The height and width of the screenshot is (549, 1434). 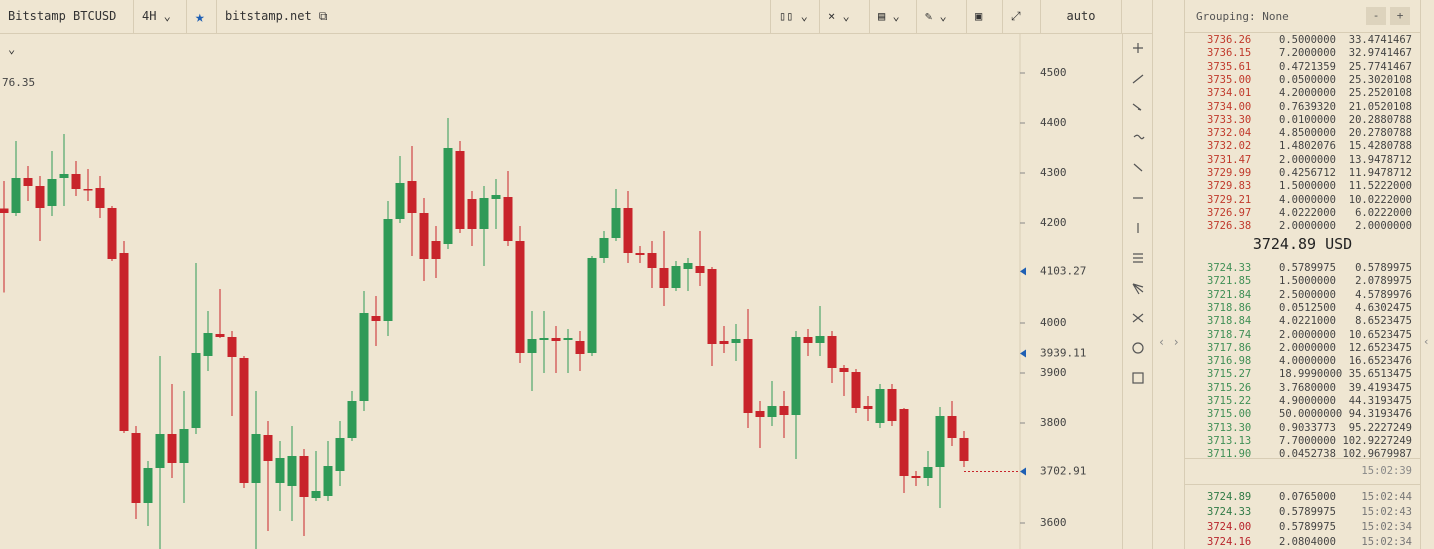 I want to click on channel-tool, so click(x=1138, y=258).